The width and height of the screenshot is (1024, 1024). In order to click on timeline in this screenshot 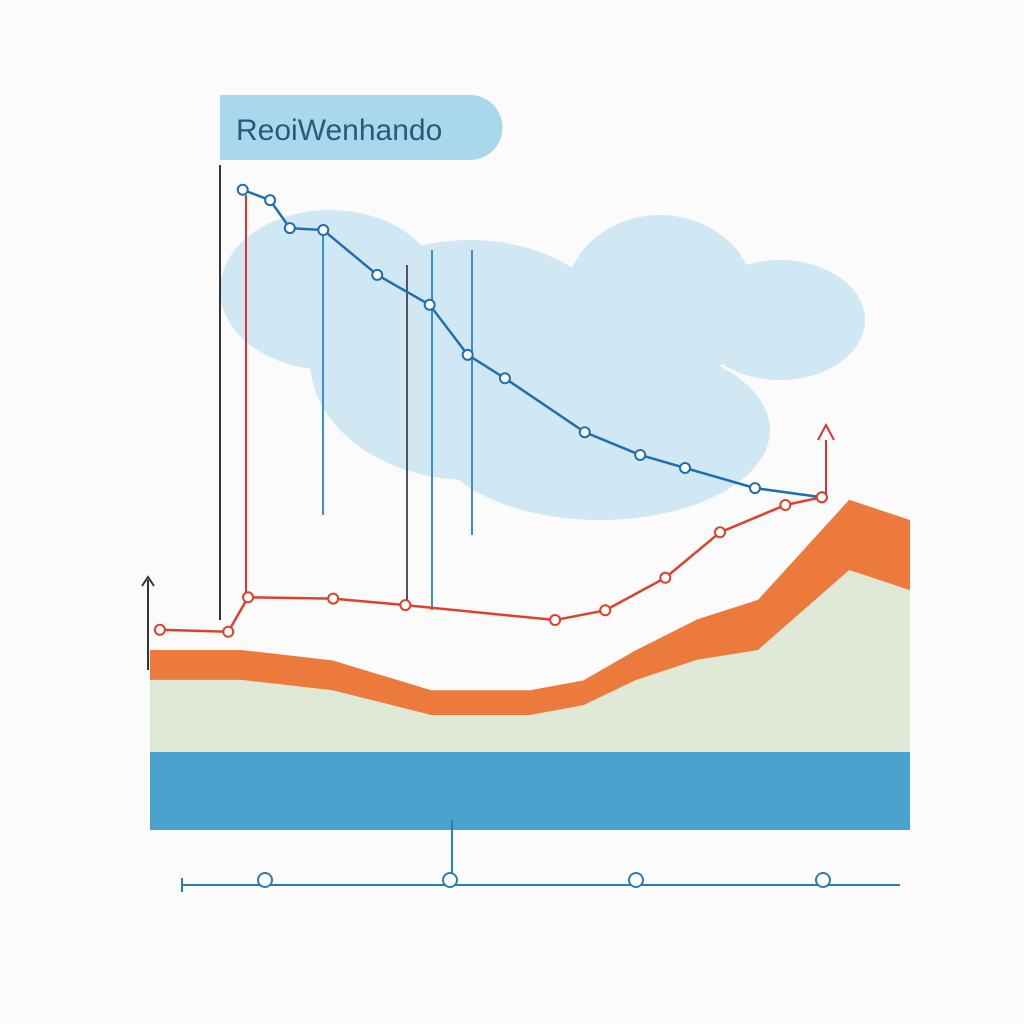, I will do `click(540, 856)`.